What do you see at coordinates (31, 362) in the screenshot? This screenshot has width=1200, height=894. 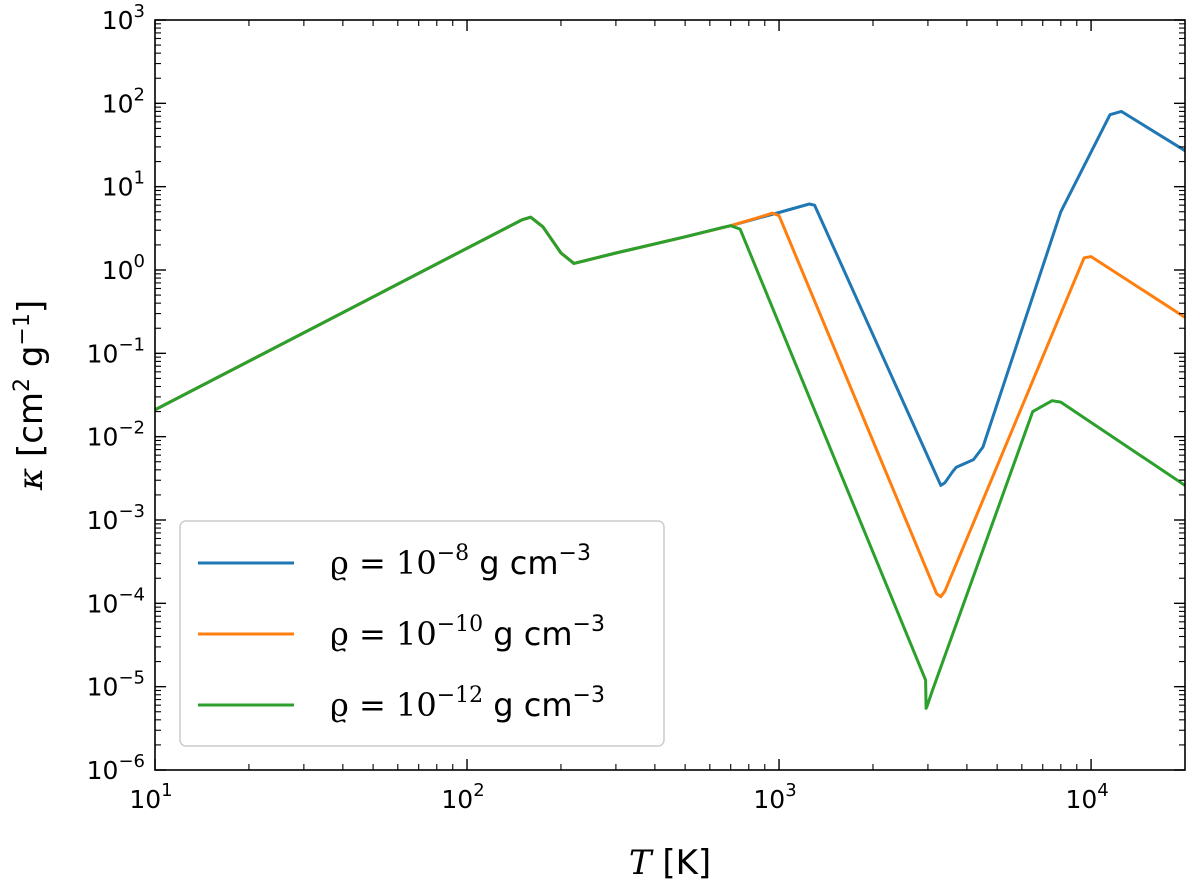 I see `y-axis-unit-mid: g` at bounding box center [31, 362].